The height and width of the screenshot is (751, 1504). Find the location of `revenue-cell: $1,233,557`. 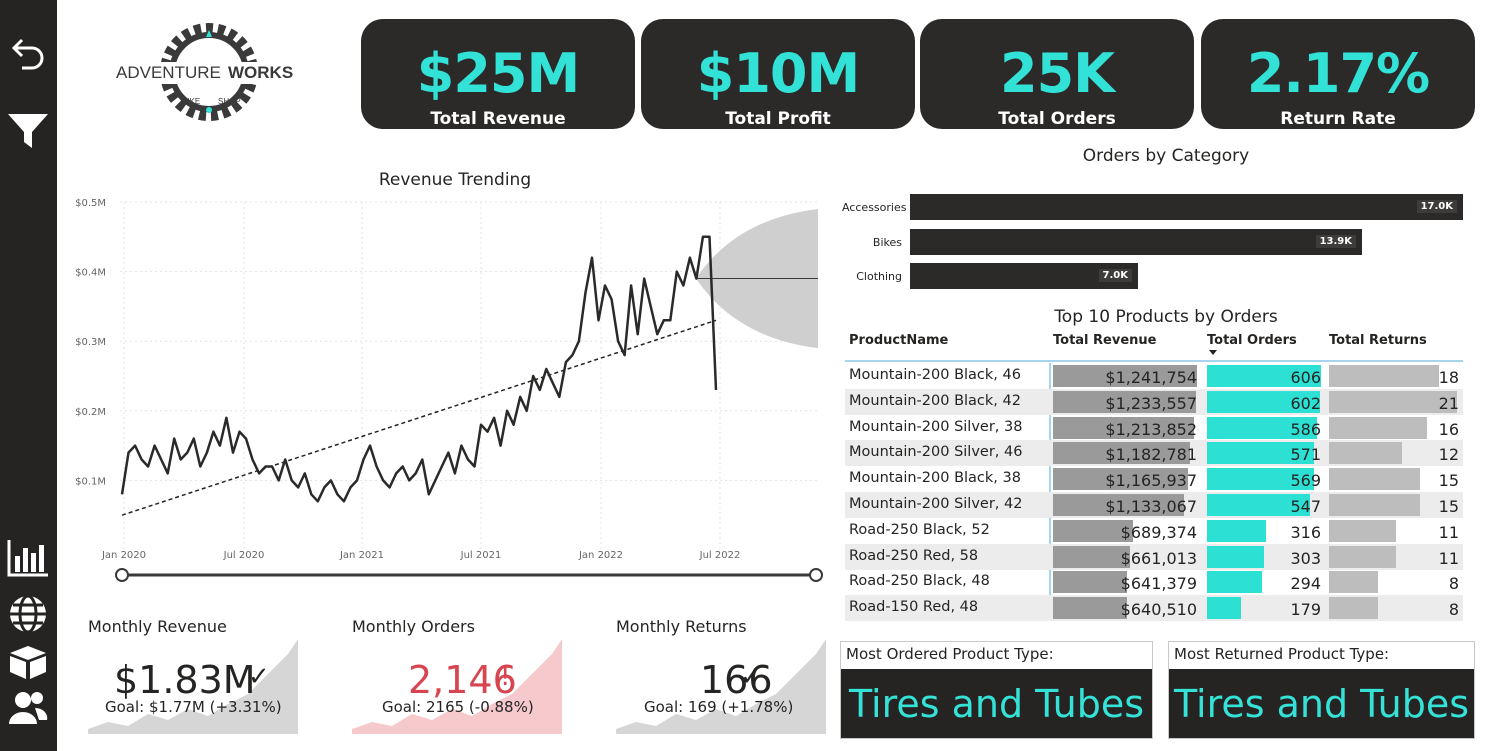

revenue-cell: $1,233,557 is located at coordinates (1151, 403).